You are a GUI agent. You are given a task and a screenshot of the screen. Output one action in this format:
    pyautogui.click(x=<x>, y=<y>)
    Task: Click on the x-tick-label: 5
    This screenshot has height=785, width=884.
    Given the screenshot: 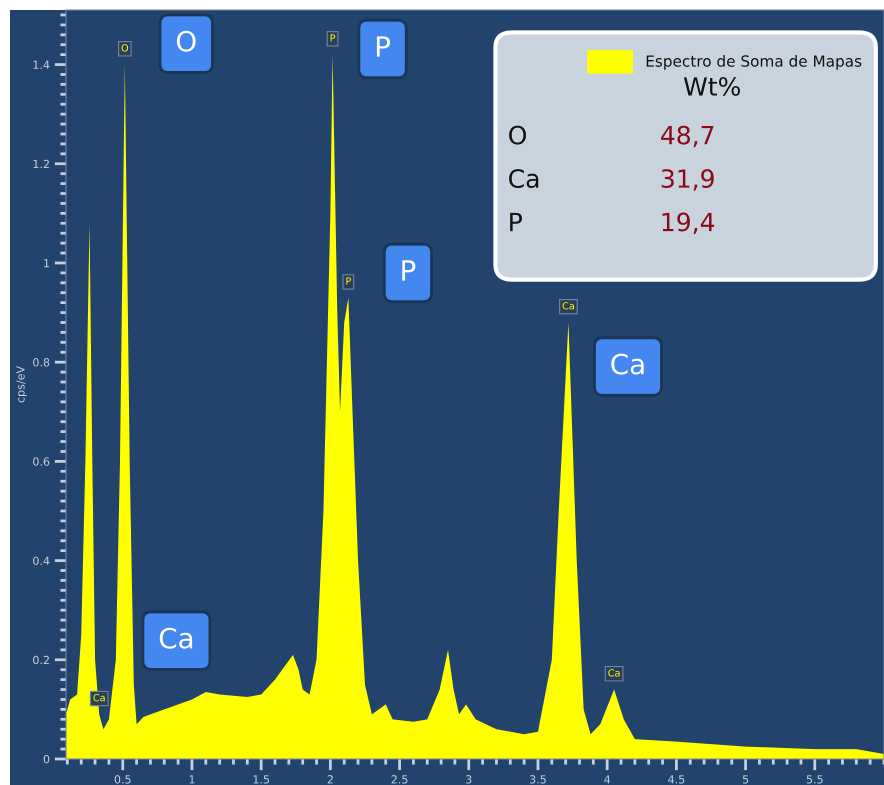 What is the action you would take?
    pyautogui.click(x=745, y=779)
    